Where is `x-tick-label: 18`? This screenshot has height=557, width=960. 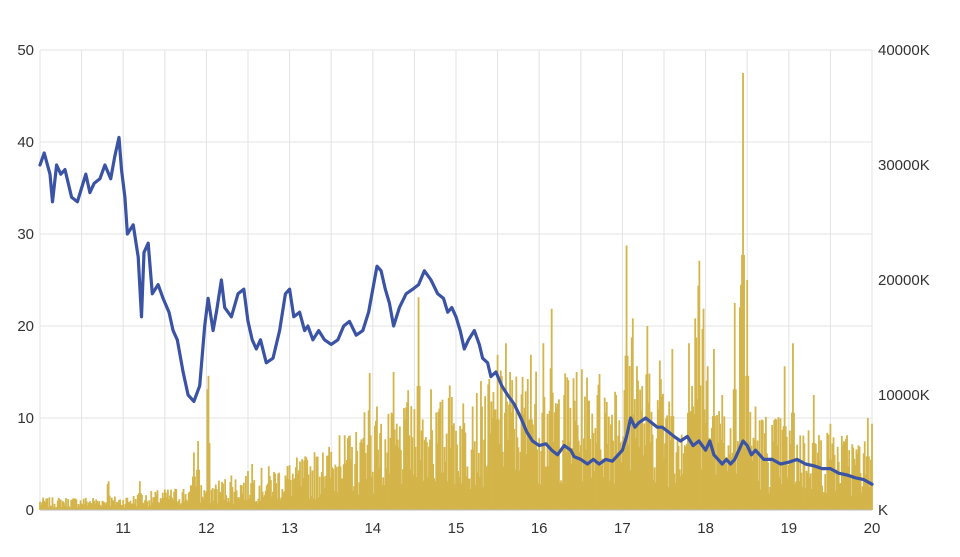
x-tick-label: 18 is located at coordinates (705, 528).